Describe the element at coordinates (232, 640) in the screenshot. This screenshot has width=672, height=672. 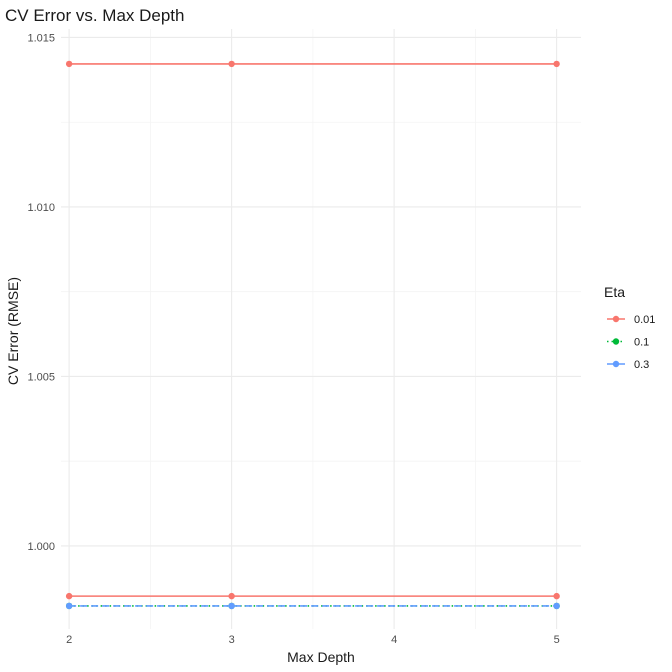
I see `x-tick-label: 3` at that location.